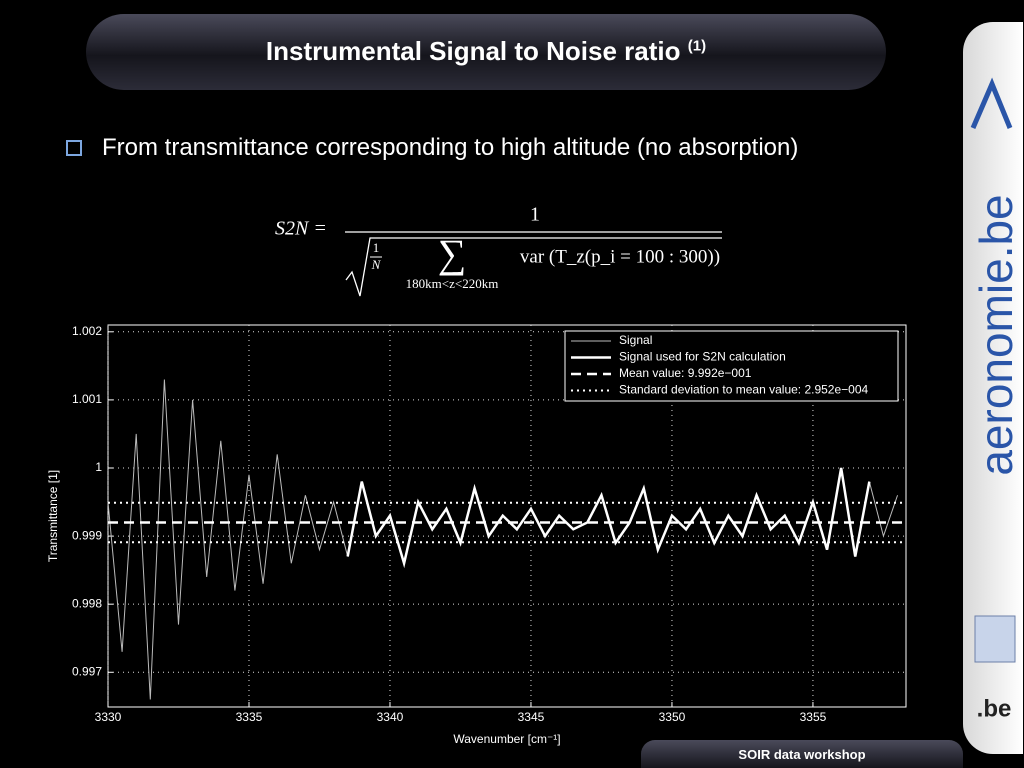 Image resolution: width=1024 pixels, height=768 pixels. I want to click on x-tick-label: 3340, so click(390, 717).